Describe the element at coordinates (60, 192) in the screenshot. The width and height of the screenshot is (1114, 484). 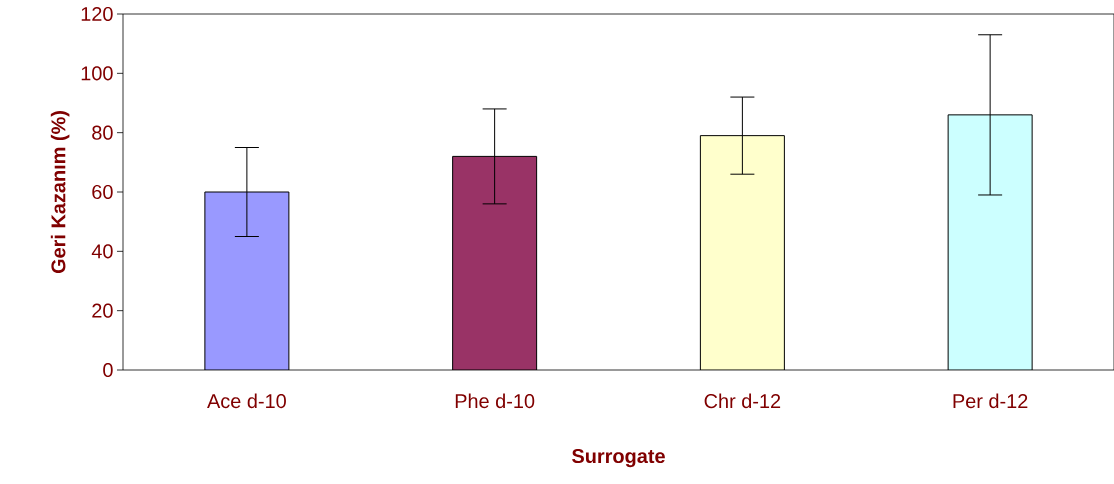
I see `y-axis-title: Geri Kazanım (%)` at that location.